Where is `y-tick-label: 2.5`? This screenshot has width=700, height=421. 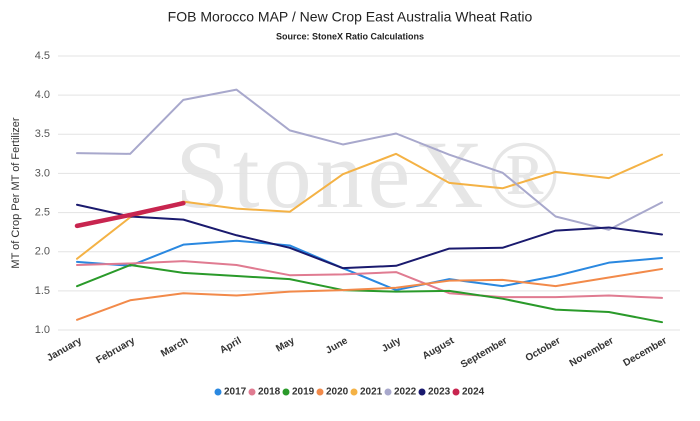
y-tick-label: 2.5 is located at coordinates (42, 212).